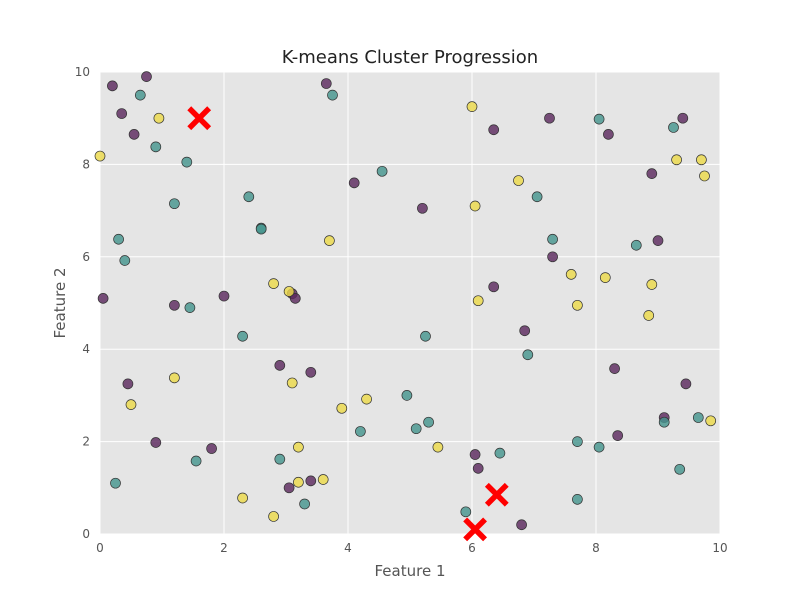  What do you see at coordinates (100, 548) in the screenshot?
I see `x-tick-label: 0` at bounding box center [100, 548].